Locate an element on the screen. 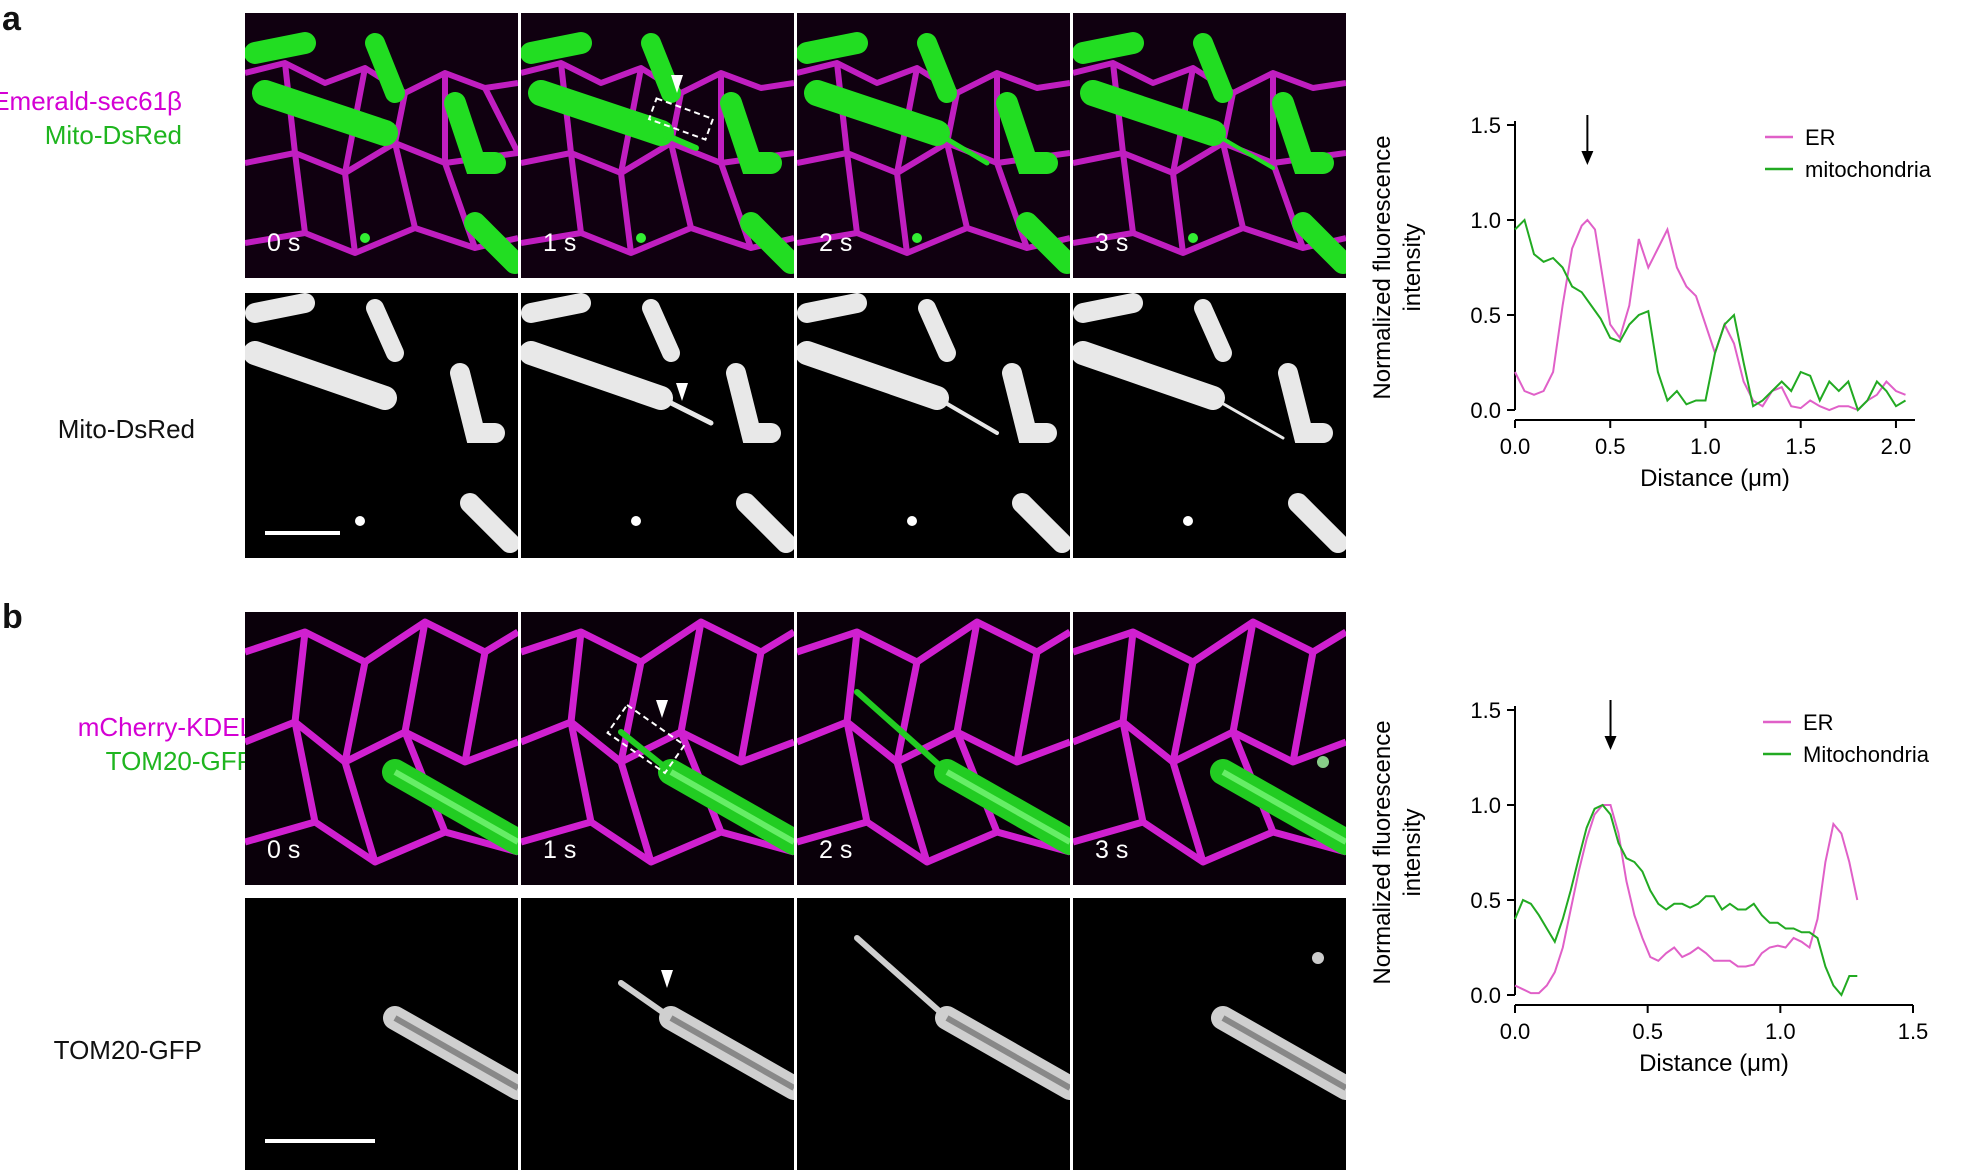 The image size is (1977, 1171). image-strip-b-gray is located at coordinates (795, 1034).